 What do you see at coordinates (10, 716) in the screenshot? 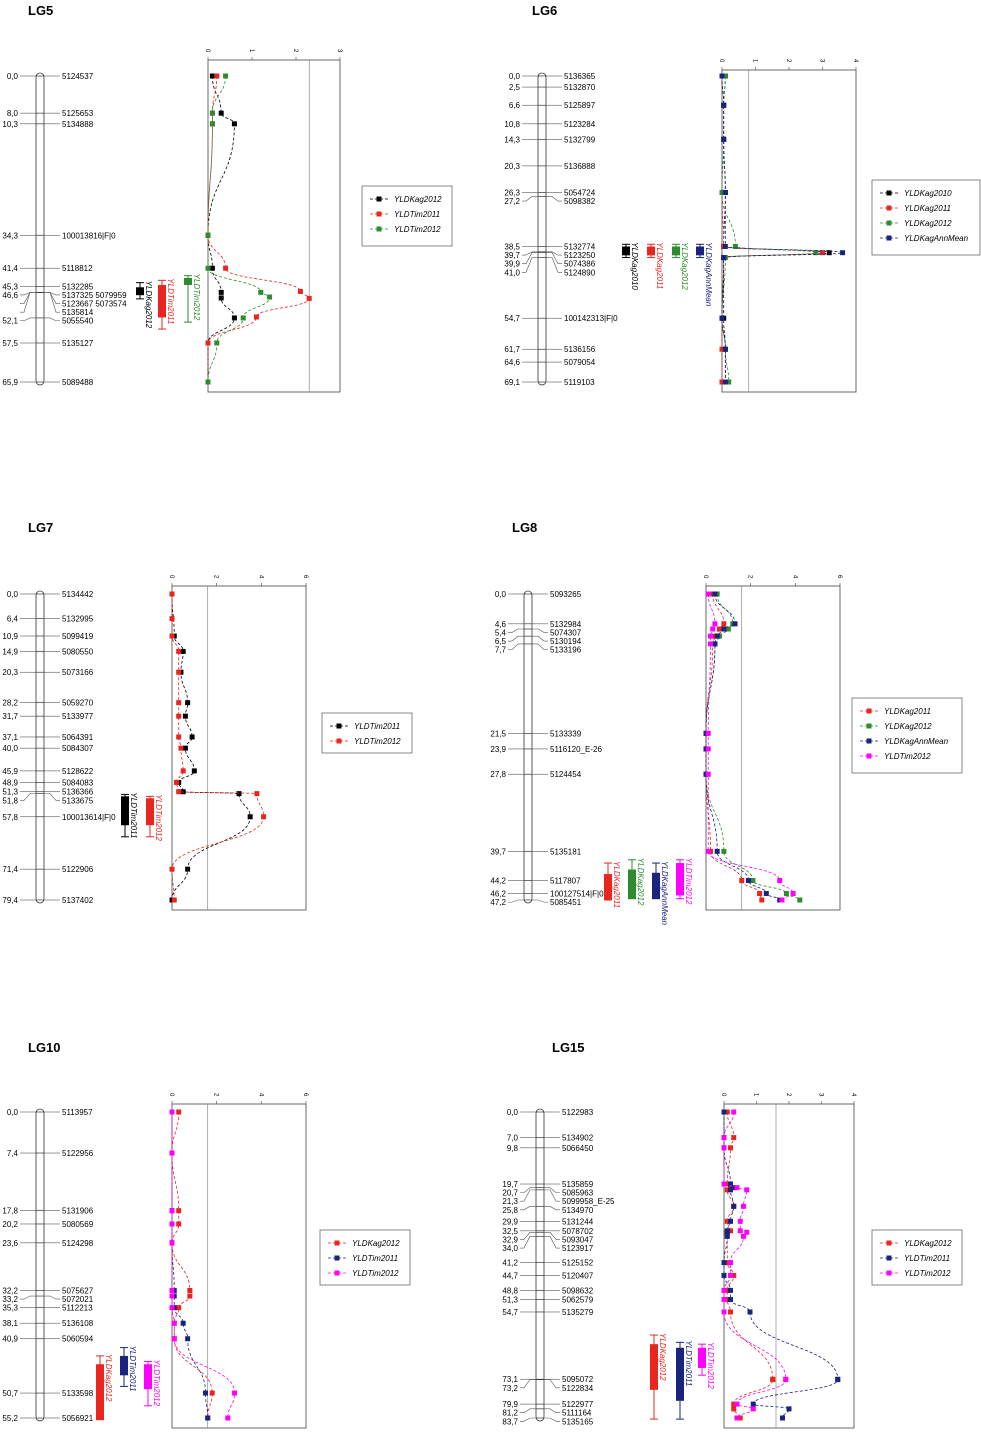
I see `marker-position: 31,7` at bounding box center [10, 716].